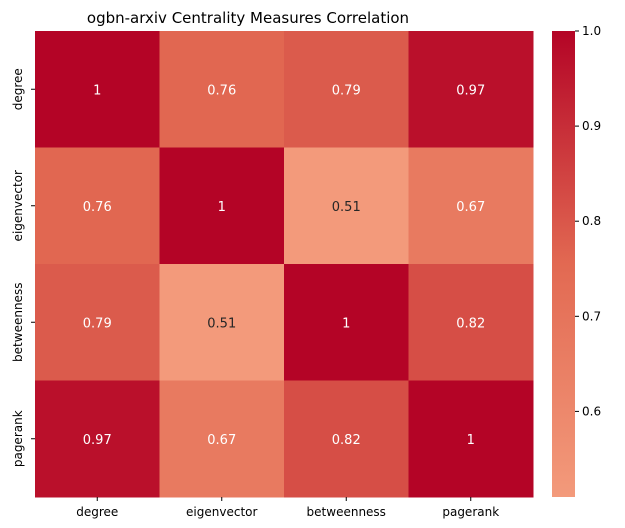 The width and height of the screenshot is (625, 528). I want to click on heatmap-cell-eigenvector-pagerank, so click(471, 206).